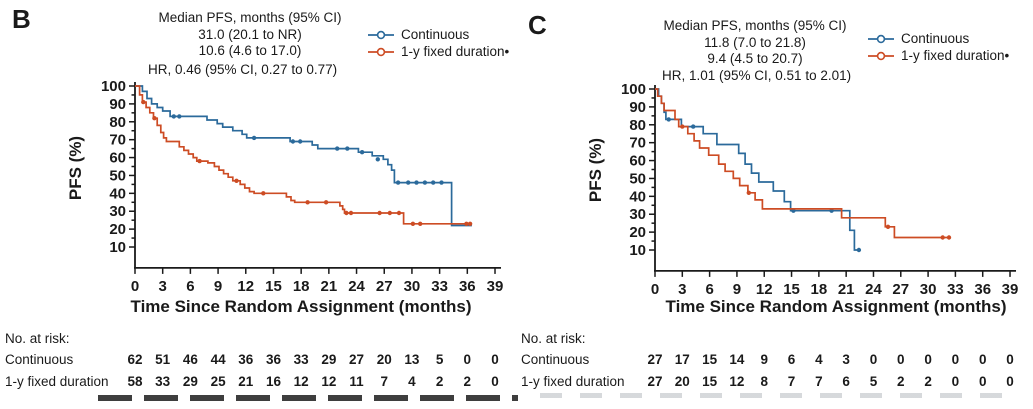 This screenshot has width=1033, height=409. I want to click on panel-b-letter: B, so click(21, 19).